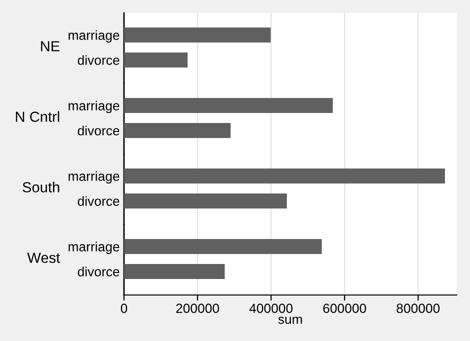 This screenshot has height=341, width=470. What do you see at coordinates (50, 46) in the screenshot?
I see `text: NE` at bounding box center [50, 46].